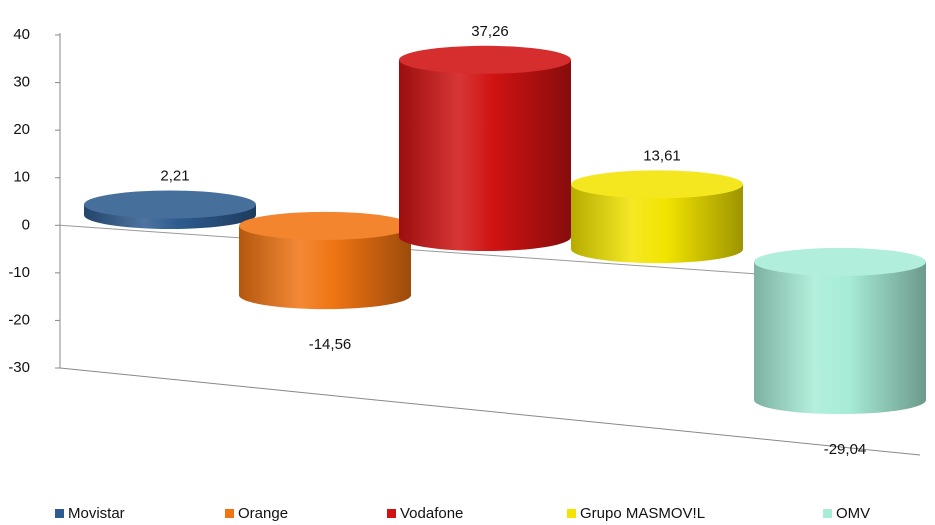 The width and height of the screenshot is (935, 525). I want to click on y-tick-label: 30, so click(21, 82).